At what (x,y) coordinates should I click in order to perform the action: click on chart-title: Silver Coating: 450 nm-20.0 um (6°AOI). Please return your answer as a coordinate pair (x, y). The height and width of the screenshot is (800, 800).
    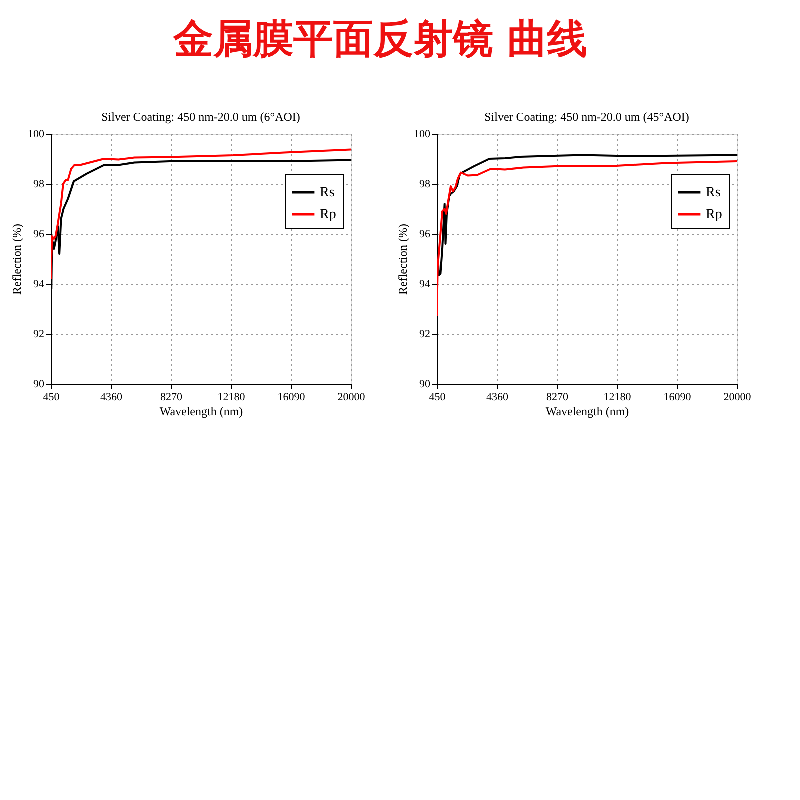
    Looking at the image, I should click on (201, 117).